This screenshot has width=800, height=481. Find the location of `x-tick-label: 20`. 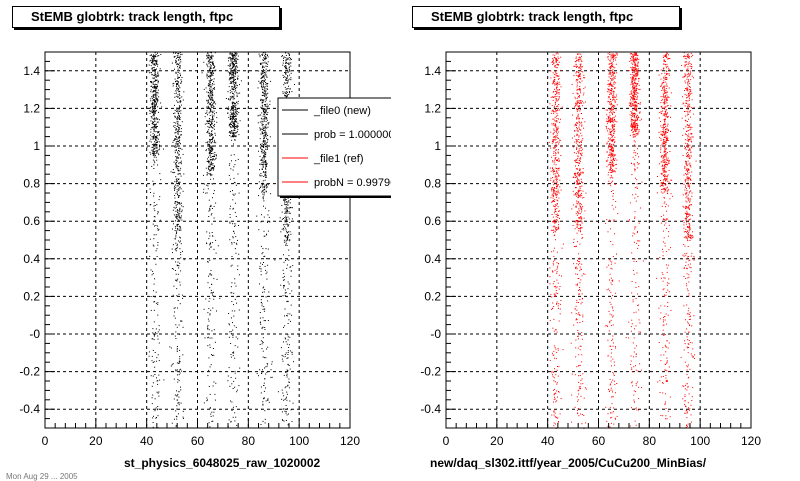

x-tick-label: 20 is located at coordinates (96, 441).